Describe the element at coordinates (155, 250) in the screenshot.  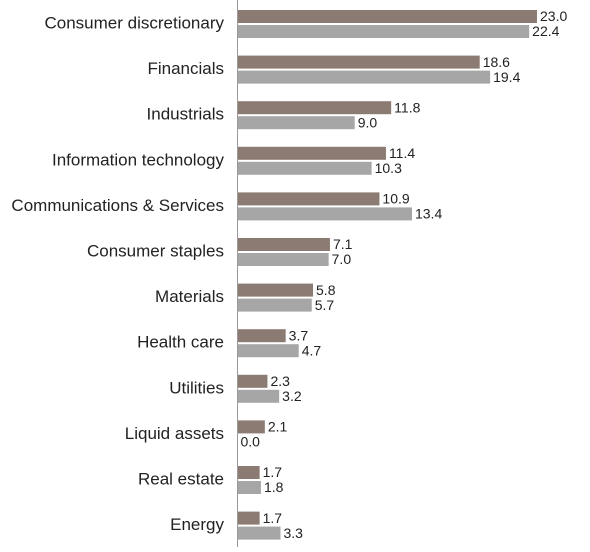
I see `category-label-consumer-staples: Consumer staples` at that location.